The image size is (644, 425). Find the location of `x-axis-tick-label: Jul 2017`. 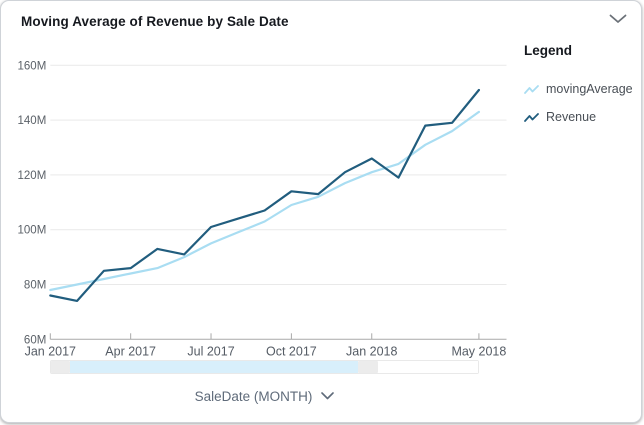

x-axis-tick-label: Jul 2017 is located at coordinates (210, 351).